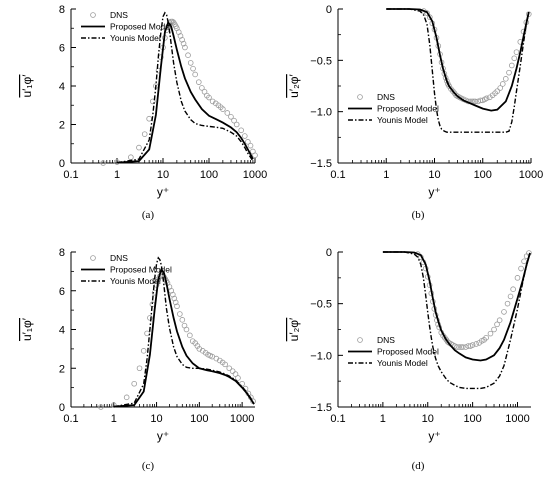  Describe the element at coordinates (242, 419) in the screenshot. I see `x-tick-label: 1000` at that location.